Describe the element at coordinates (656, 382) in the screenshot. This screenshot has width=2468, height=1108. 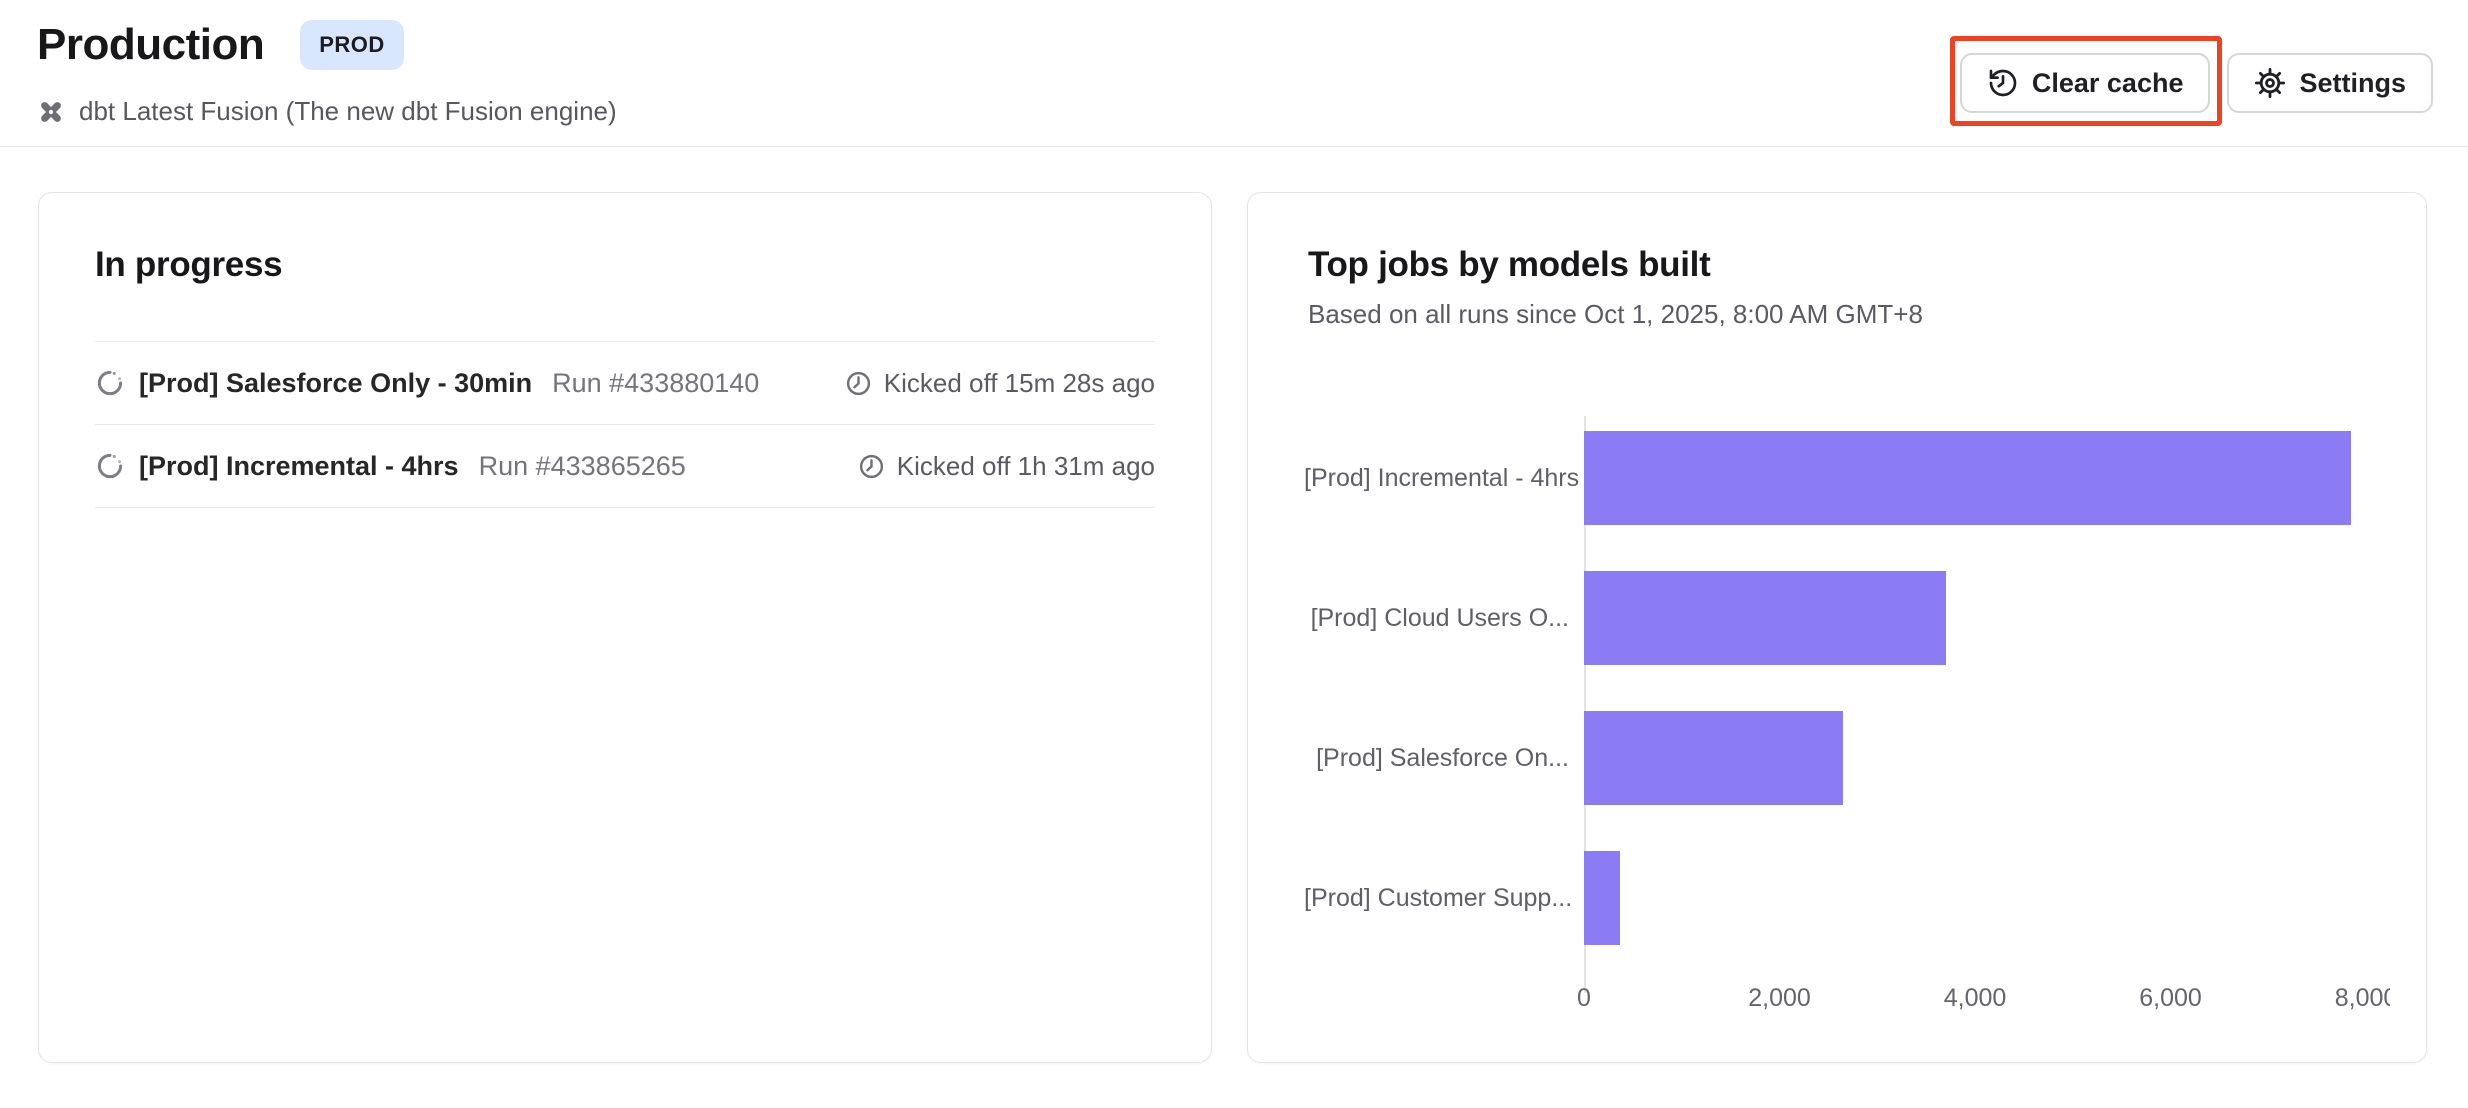
I see `run-number-link: Run #433880140` at that location.